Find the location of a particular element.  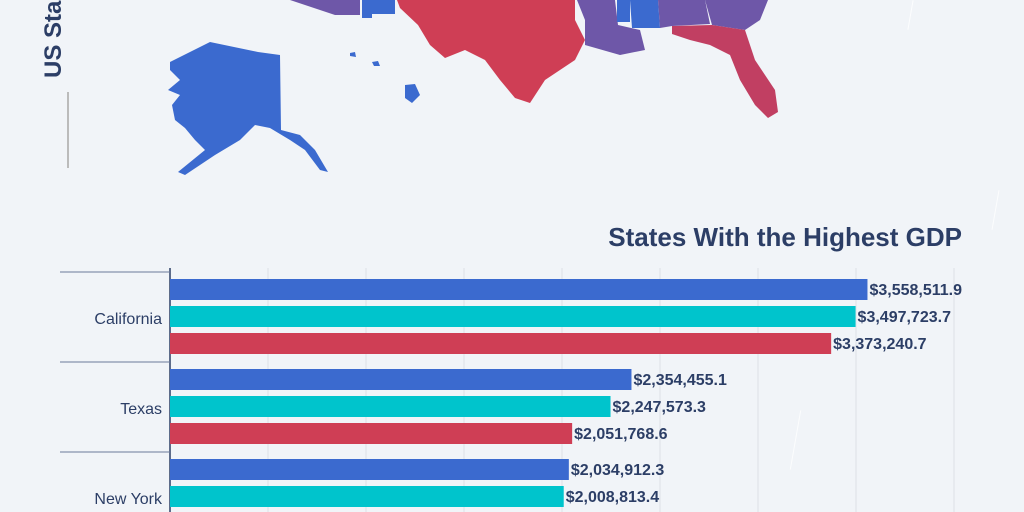

bar-value-label: $3,373,240.7 is located at coordinates (880, 344).